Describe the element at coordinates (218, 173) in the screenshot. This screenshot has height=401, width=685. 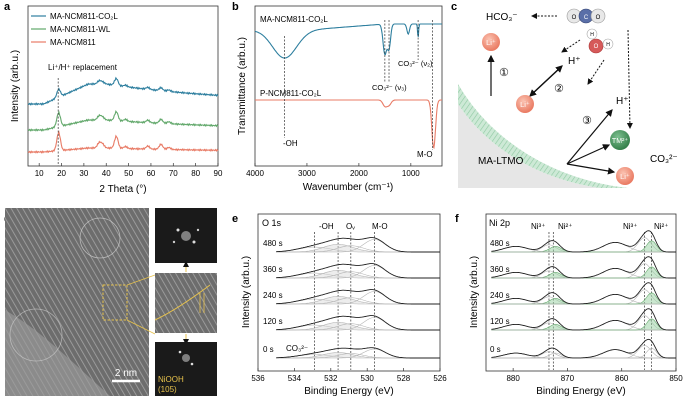
I see `x-tick-label: 90` at that location.